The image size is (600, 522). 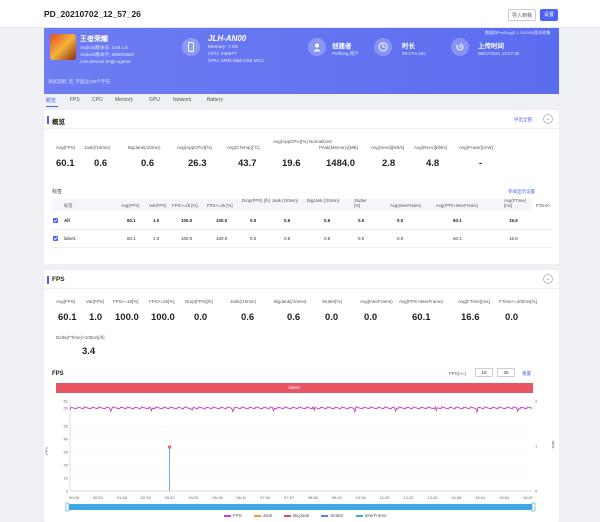 I want to click on table-header: FPS>=18 [%], so click(x=185, y=205).